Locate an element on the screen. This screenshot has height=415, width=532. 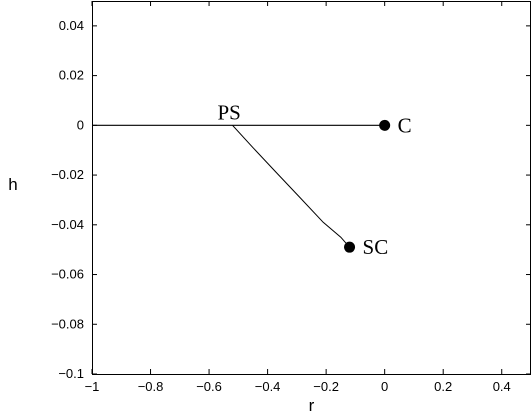
x-tick-label: −0.4 is located at coordinates (268, 386).